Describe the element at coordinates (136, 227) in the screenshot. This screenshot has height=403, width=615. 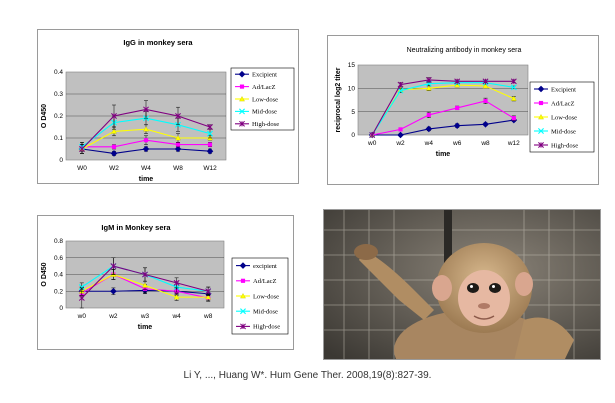
I see `igm-chart-title: IgM in Monkey sera` at that location.